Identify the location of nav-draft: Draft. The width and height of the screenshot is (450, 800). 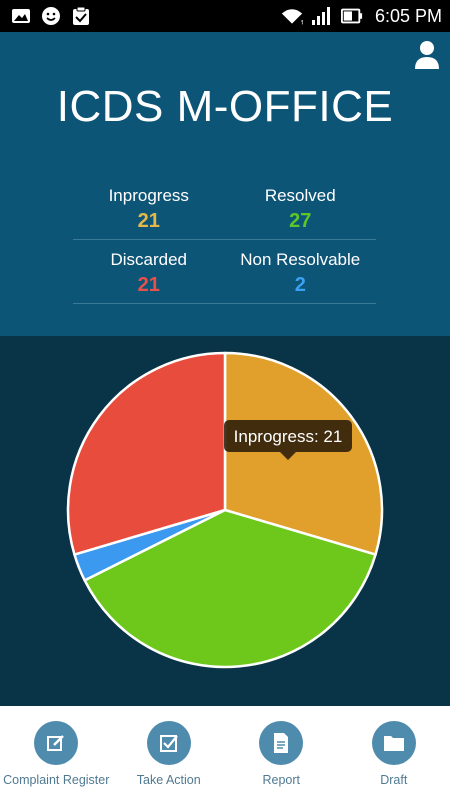
(394, 753).